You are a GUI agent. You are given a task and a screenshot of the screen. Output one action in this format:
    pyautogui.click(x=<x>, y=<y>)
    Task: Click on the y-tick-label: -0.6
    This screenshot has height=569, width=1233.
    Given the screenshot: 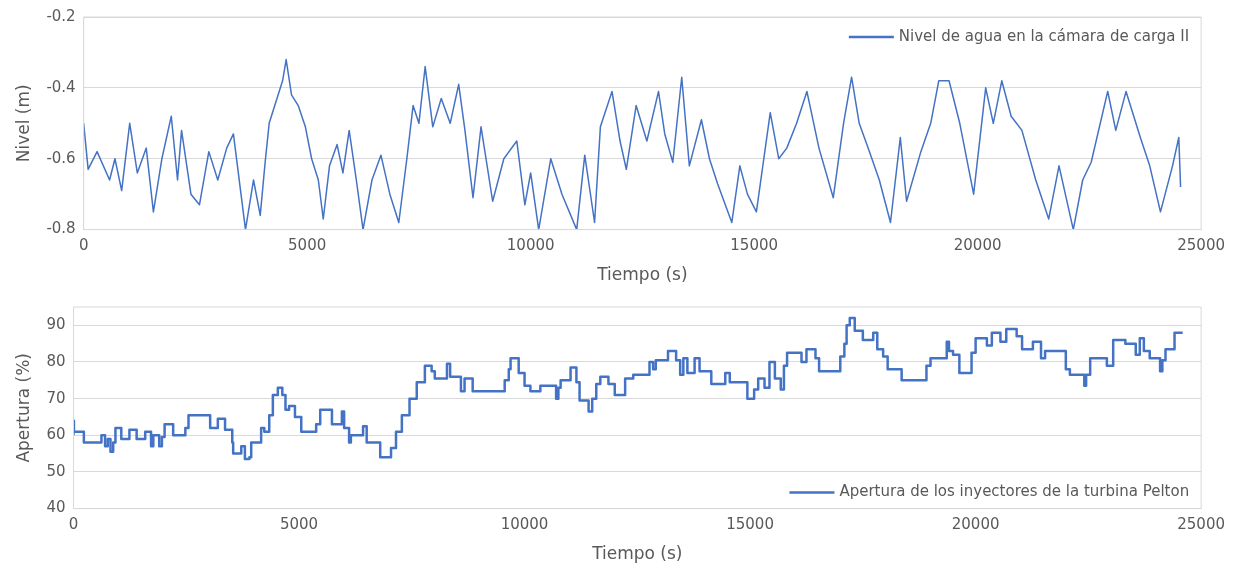 What is the action you would take?
    pyautogui.click(x=61, y=157)
    